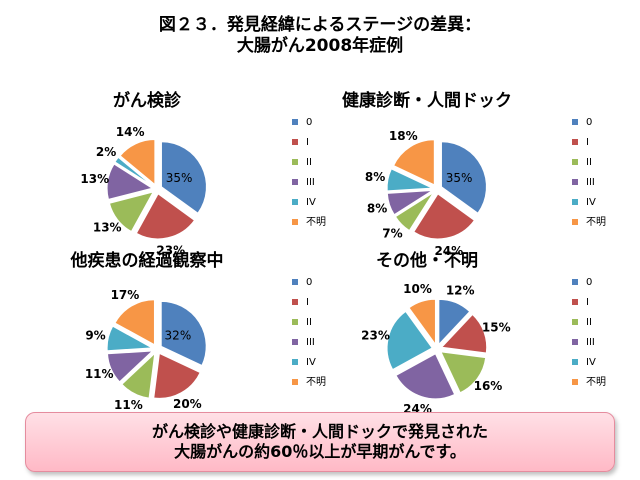  Describe the element at coordinates (375, 335) in the screenshot. I see `pie-data-label: 23%` at that location.